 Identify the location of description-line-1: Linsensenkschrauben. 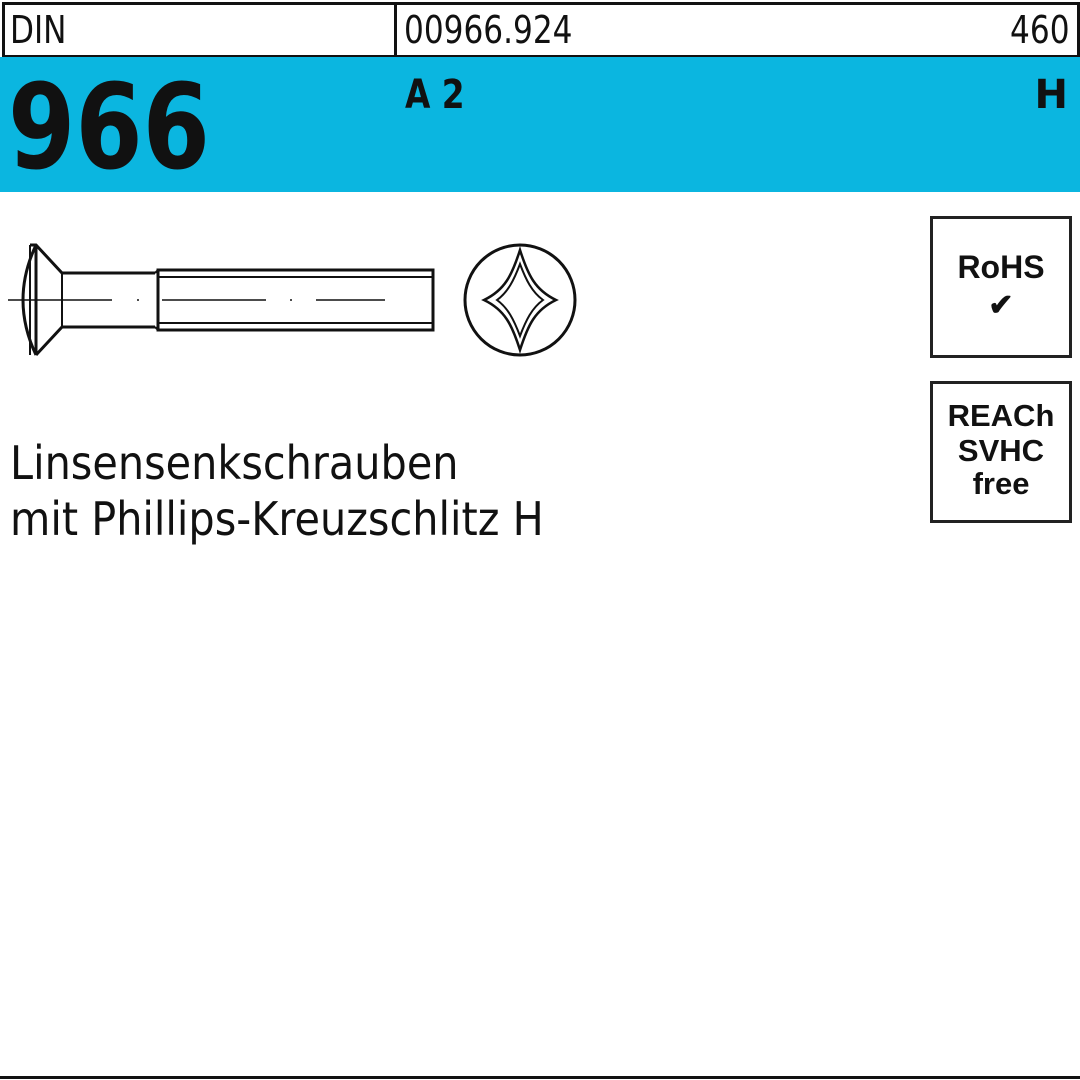
(234, 463).